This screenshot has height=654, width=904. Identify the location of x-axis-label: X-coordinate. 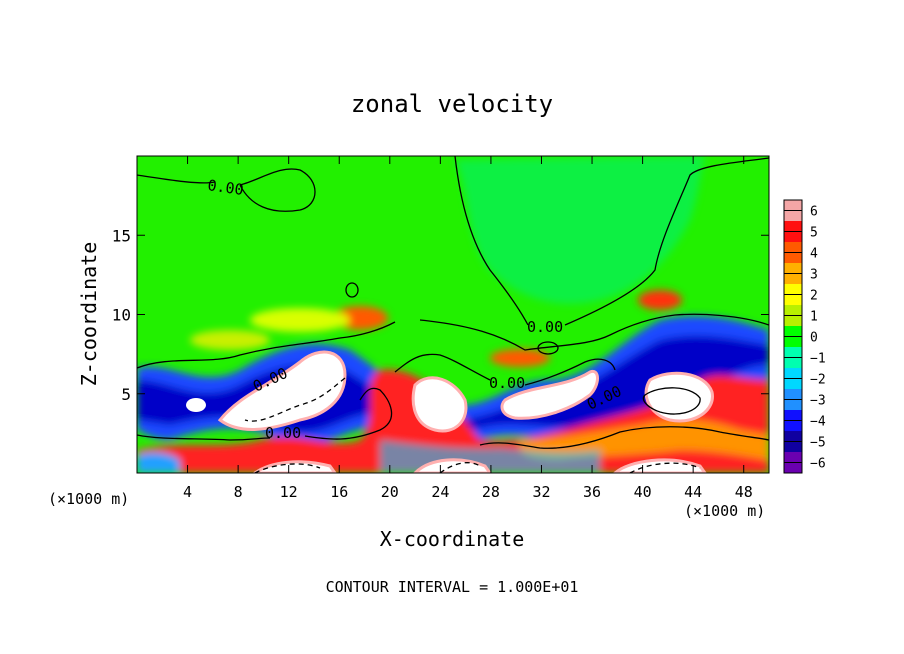
(452, 539).